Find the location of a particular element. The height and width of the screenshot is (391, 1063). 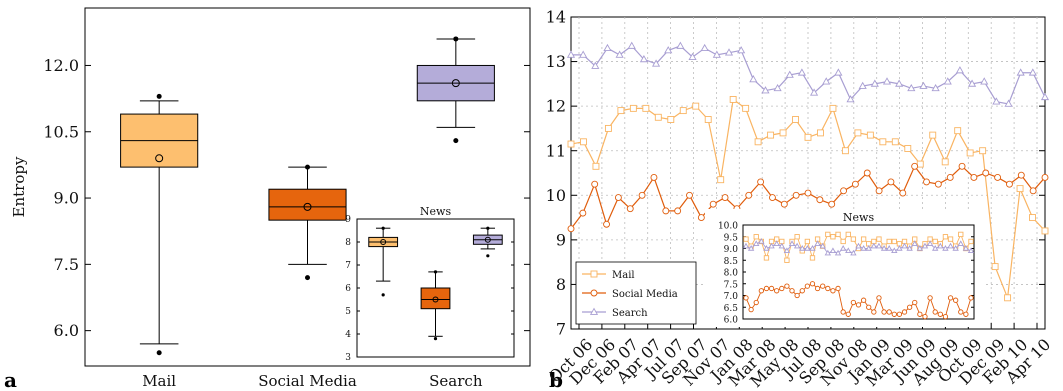

box-a-ytick-label: 7.5 is located at coordinates (66, 264).